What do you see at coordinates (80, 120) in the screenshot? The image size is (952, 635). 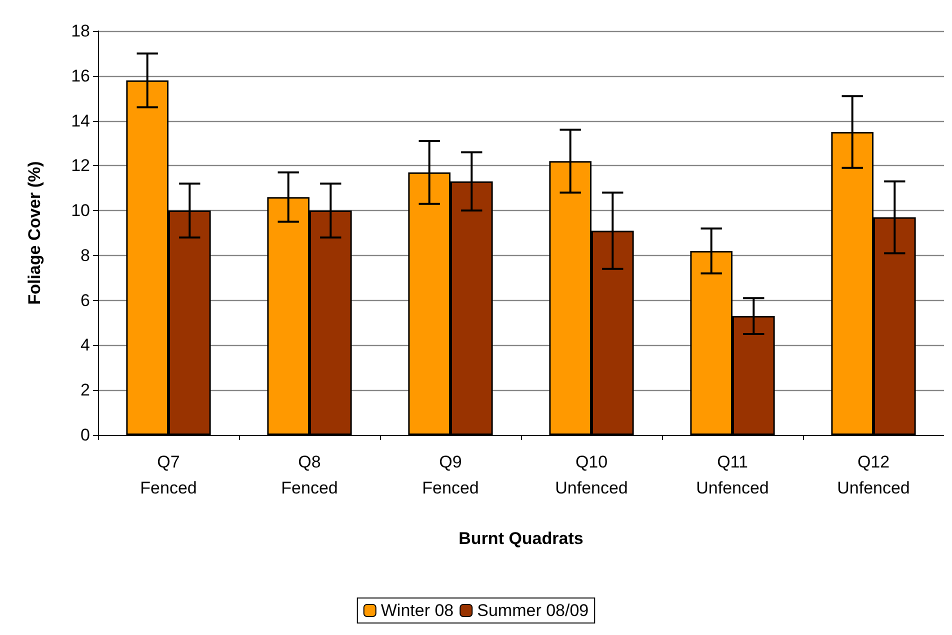 I see `y-tick-label: 14` at bounding box center [80, 120].